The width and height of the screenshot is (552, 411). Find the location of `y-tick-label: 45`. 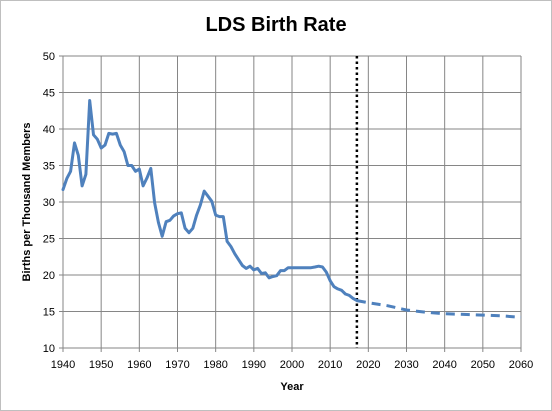

y-tick-label: 45 is located at coordinates (49, 94).